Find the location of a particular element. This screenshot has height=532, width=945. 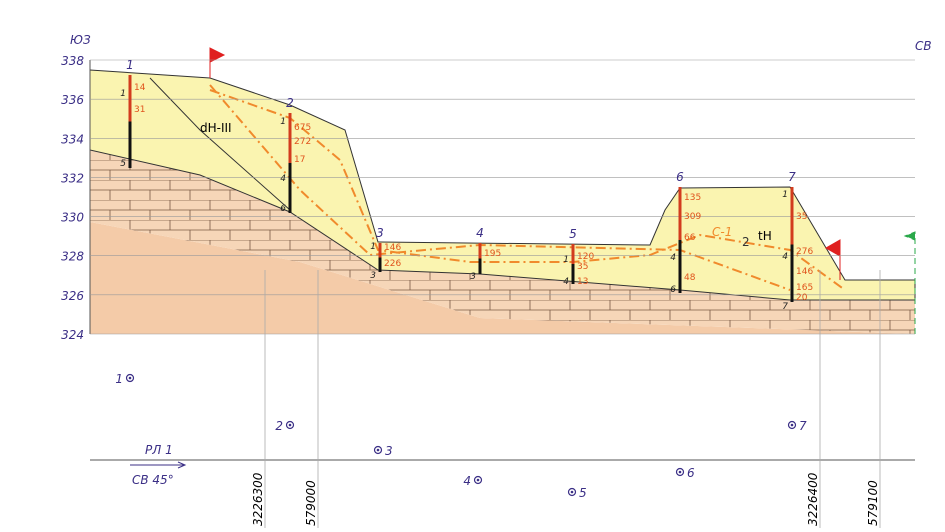

sample-label: 135 is located at coordinates (692, 198).